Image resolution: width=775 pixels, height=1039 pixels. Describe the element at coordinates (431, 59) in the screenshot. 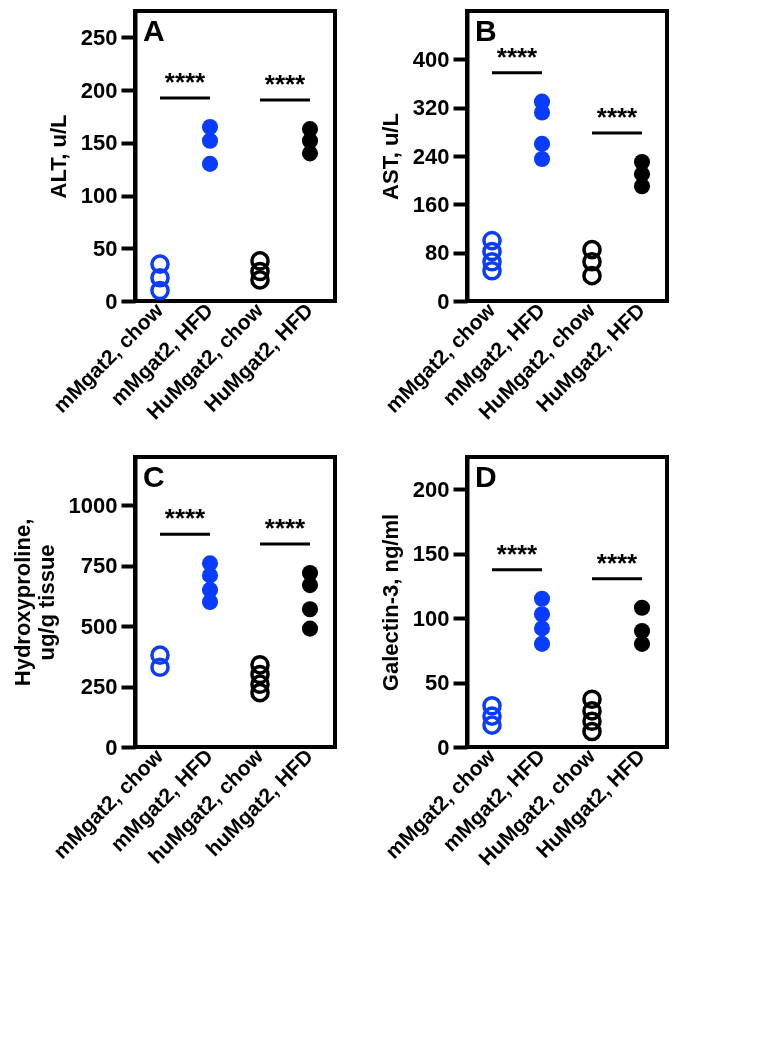

I see `y-tick-label: 400` at that location.